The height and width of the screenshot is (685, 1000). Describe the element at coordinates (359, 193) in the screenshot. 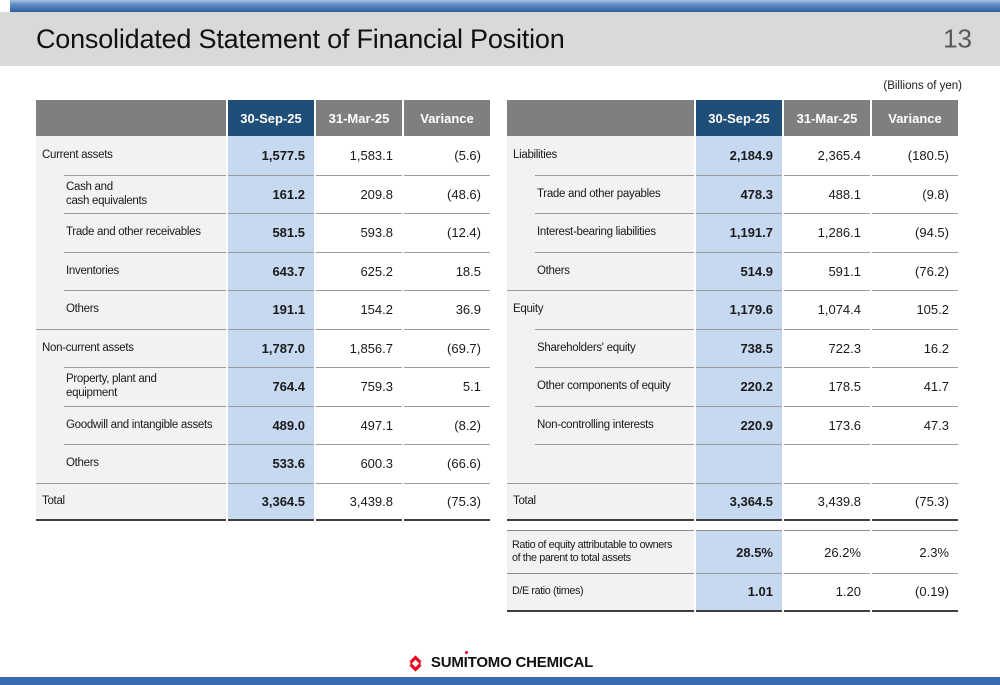

I see `value-31-mar-25: 209.8` at that location.